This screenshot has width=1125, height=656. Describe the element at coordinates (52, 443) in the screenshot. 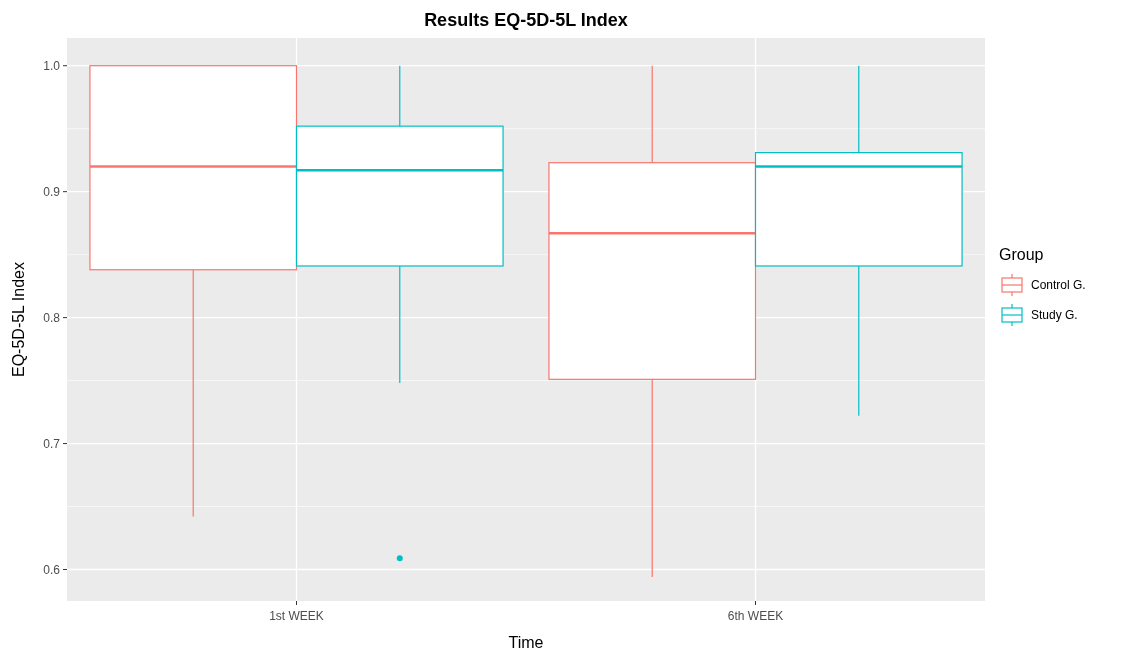

I see `y-tick-label: 0.7` at that location.